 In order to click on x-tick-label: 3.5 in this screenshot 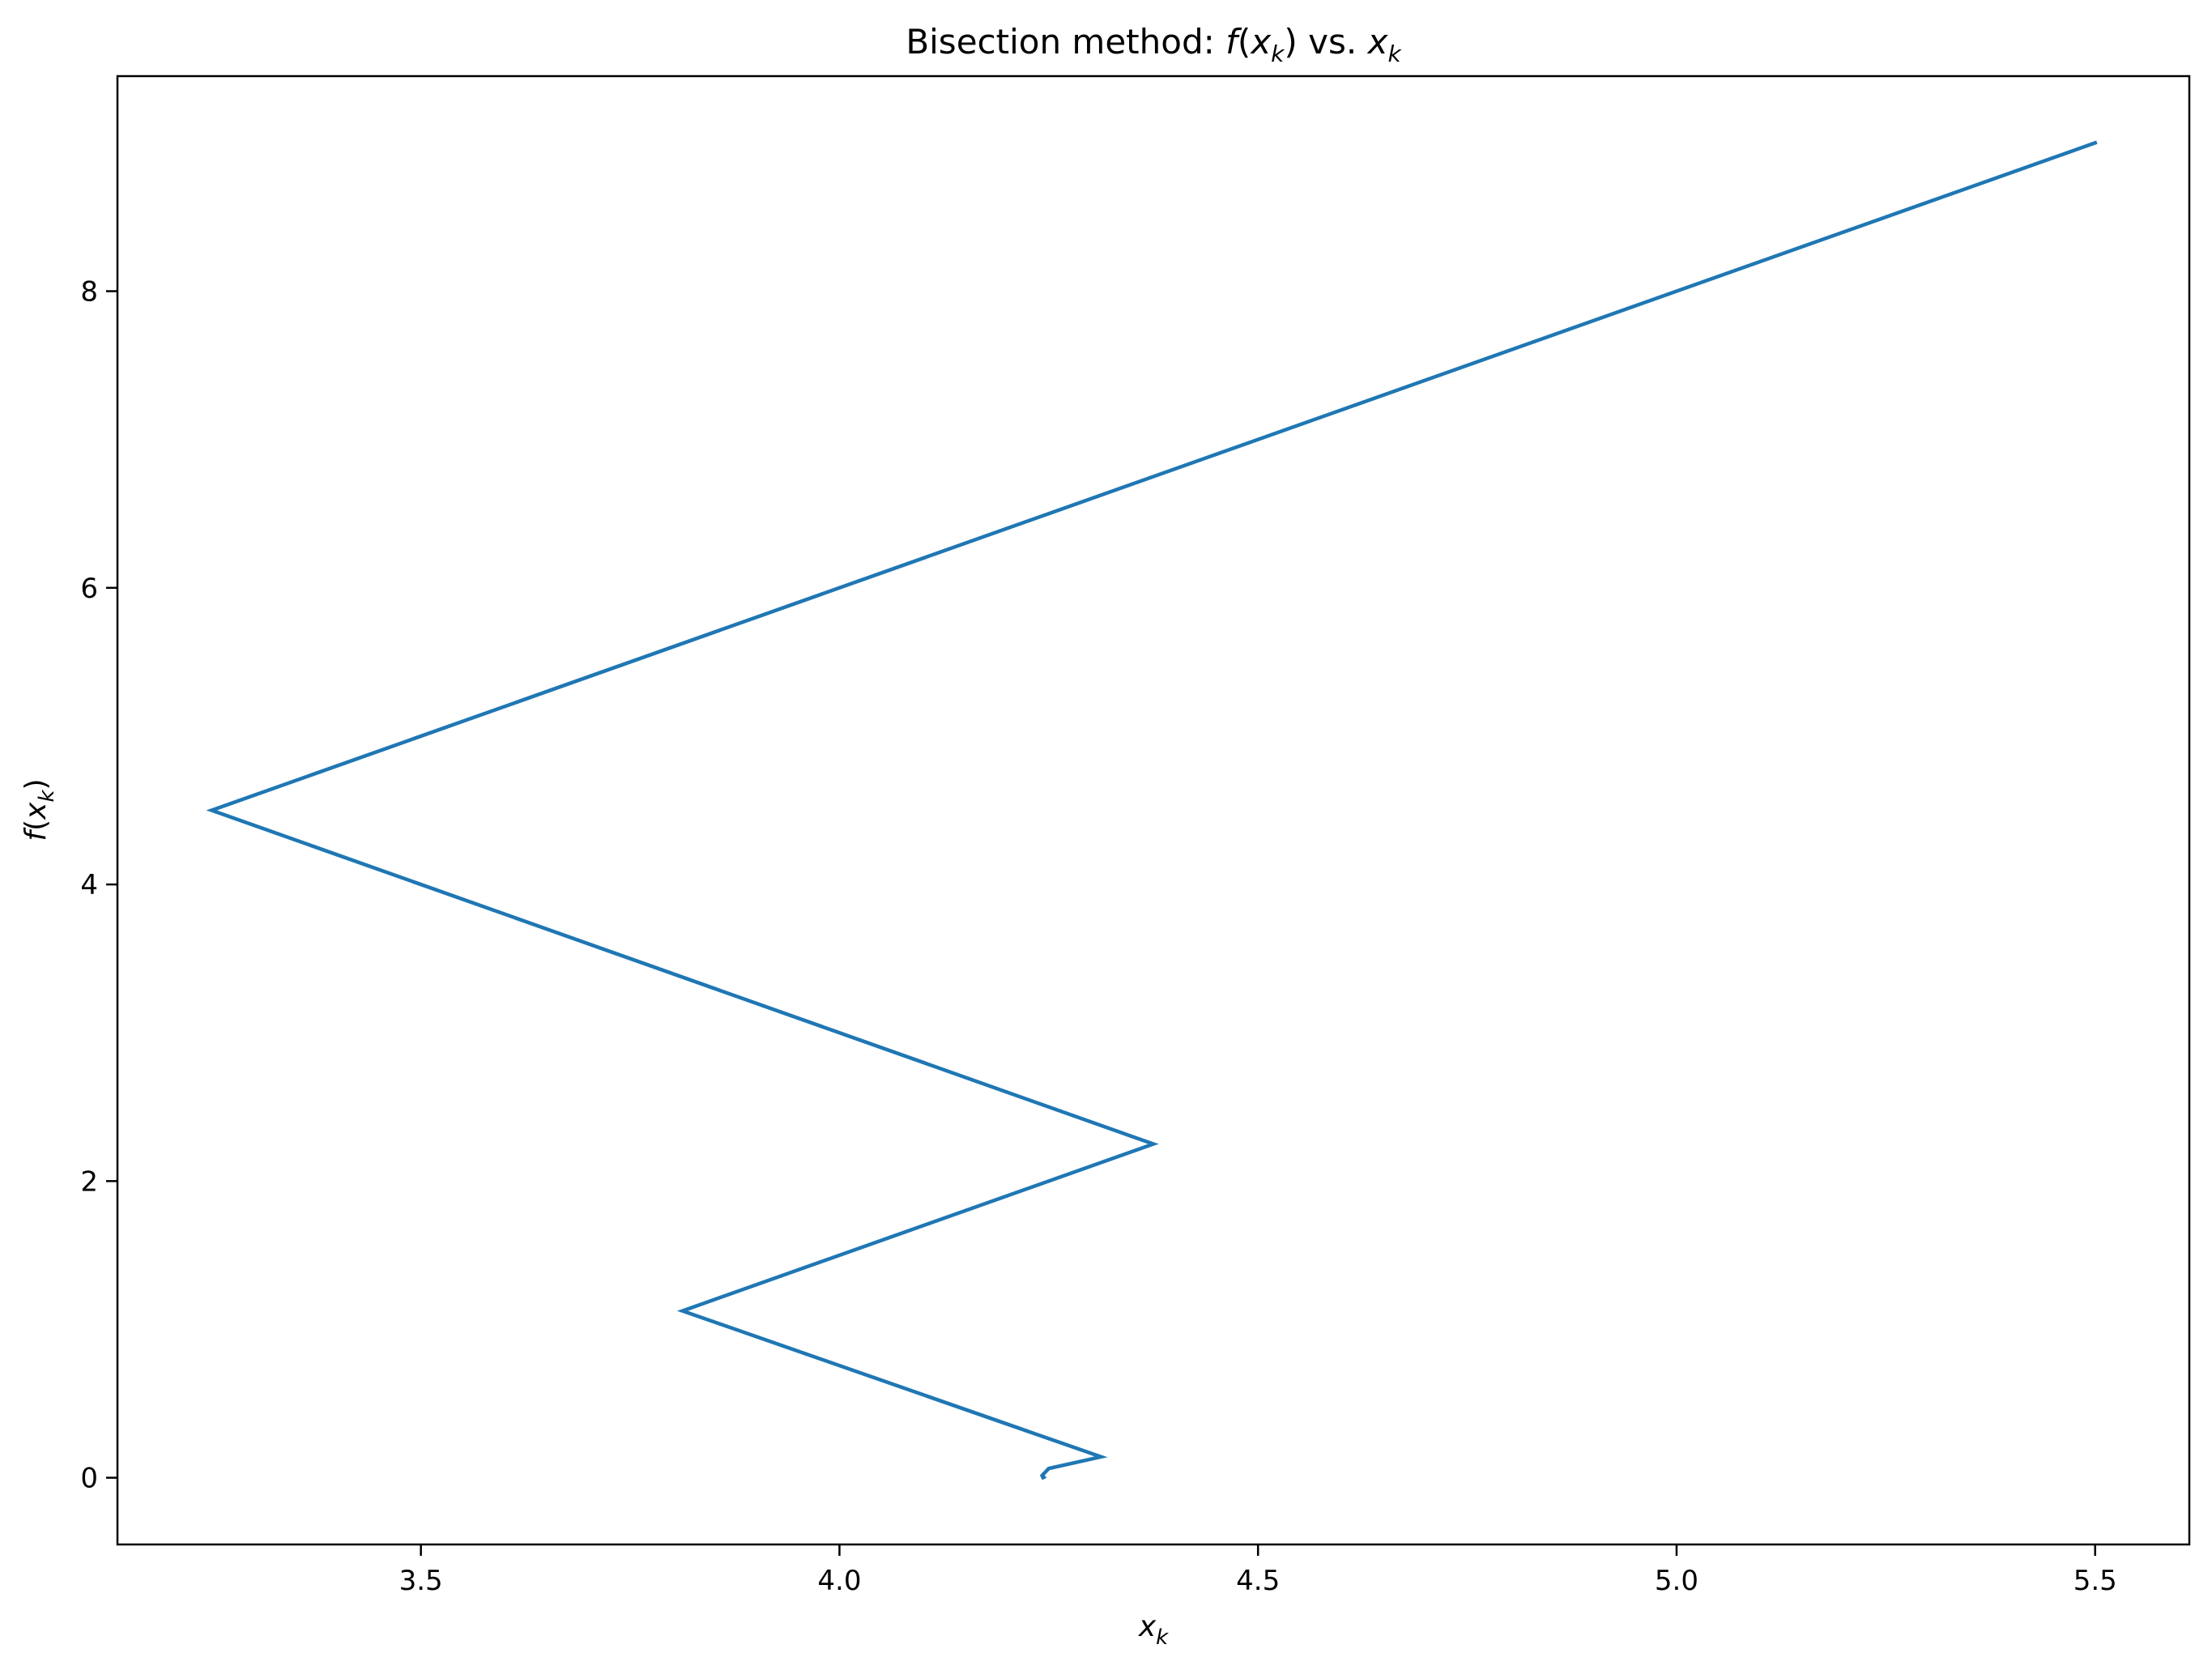, I will do `click(421, 1581)`.